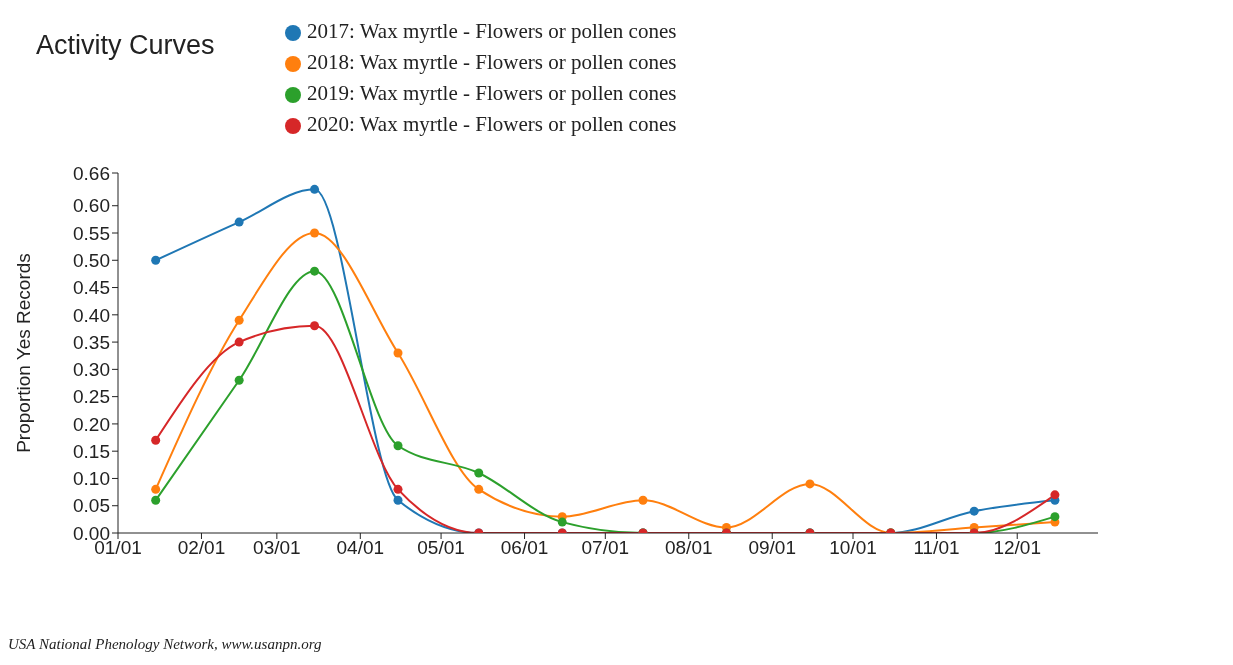 The height and width of the screenshot is (665, 1233). I want to click on x-tick-label: 03/01, so click(277, 548).